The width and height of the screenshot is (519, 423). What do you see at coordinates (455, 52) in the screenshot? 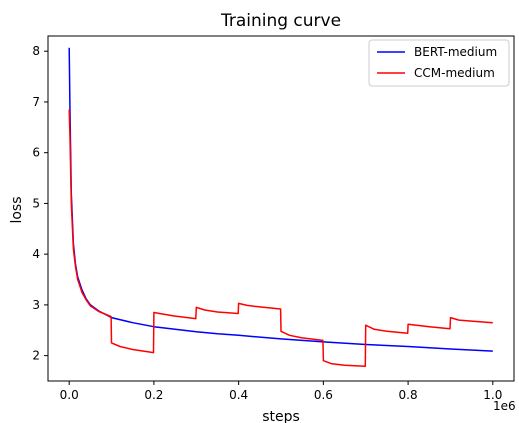
I see `legend-label-bert-medium: BERT-medium` at bounding box center [455, 52].